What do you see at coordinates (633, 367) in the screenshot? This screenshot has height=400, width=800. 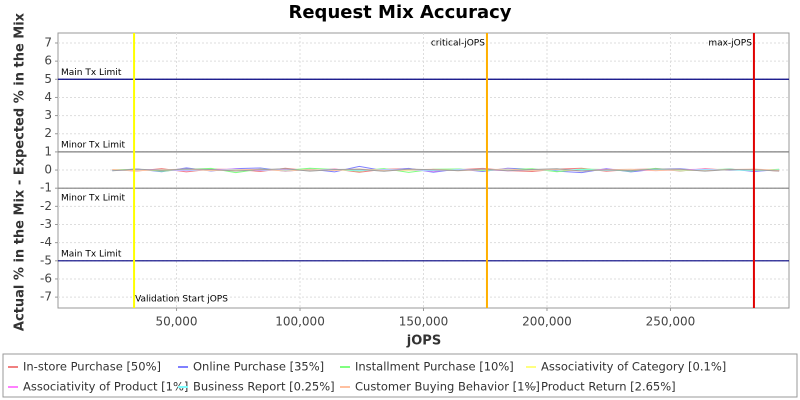 I see `legend-label: Associativity of Category [0.1%]` at bounding box center [633, 367].